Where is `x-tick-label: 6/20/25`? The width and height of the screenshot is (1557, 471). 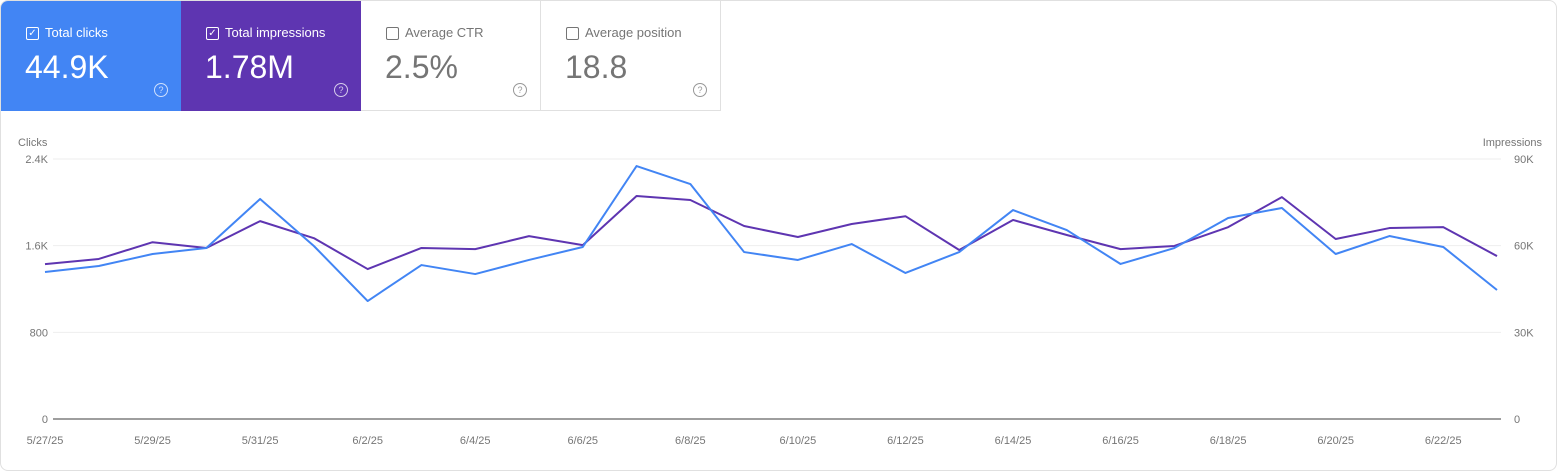 x-tick-label: 6/20/25 is located at coordinates (1335, 441).